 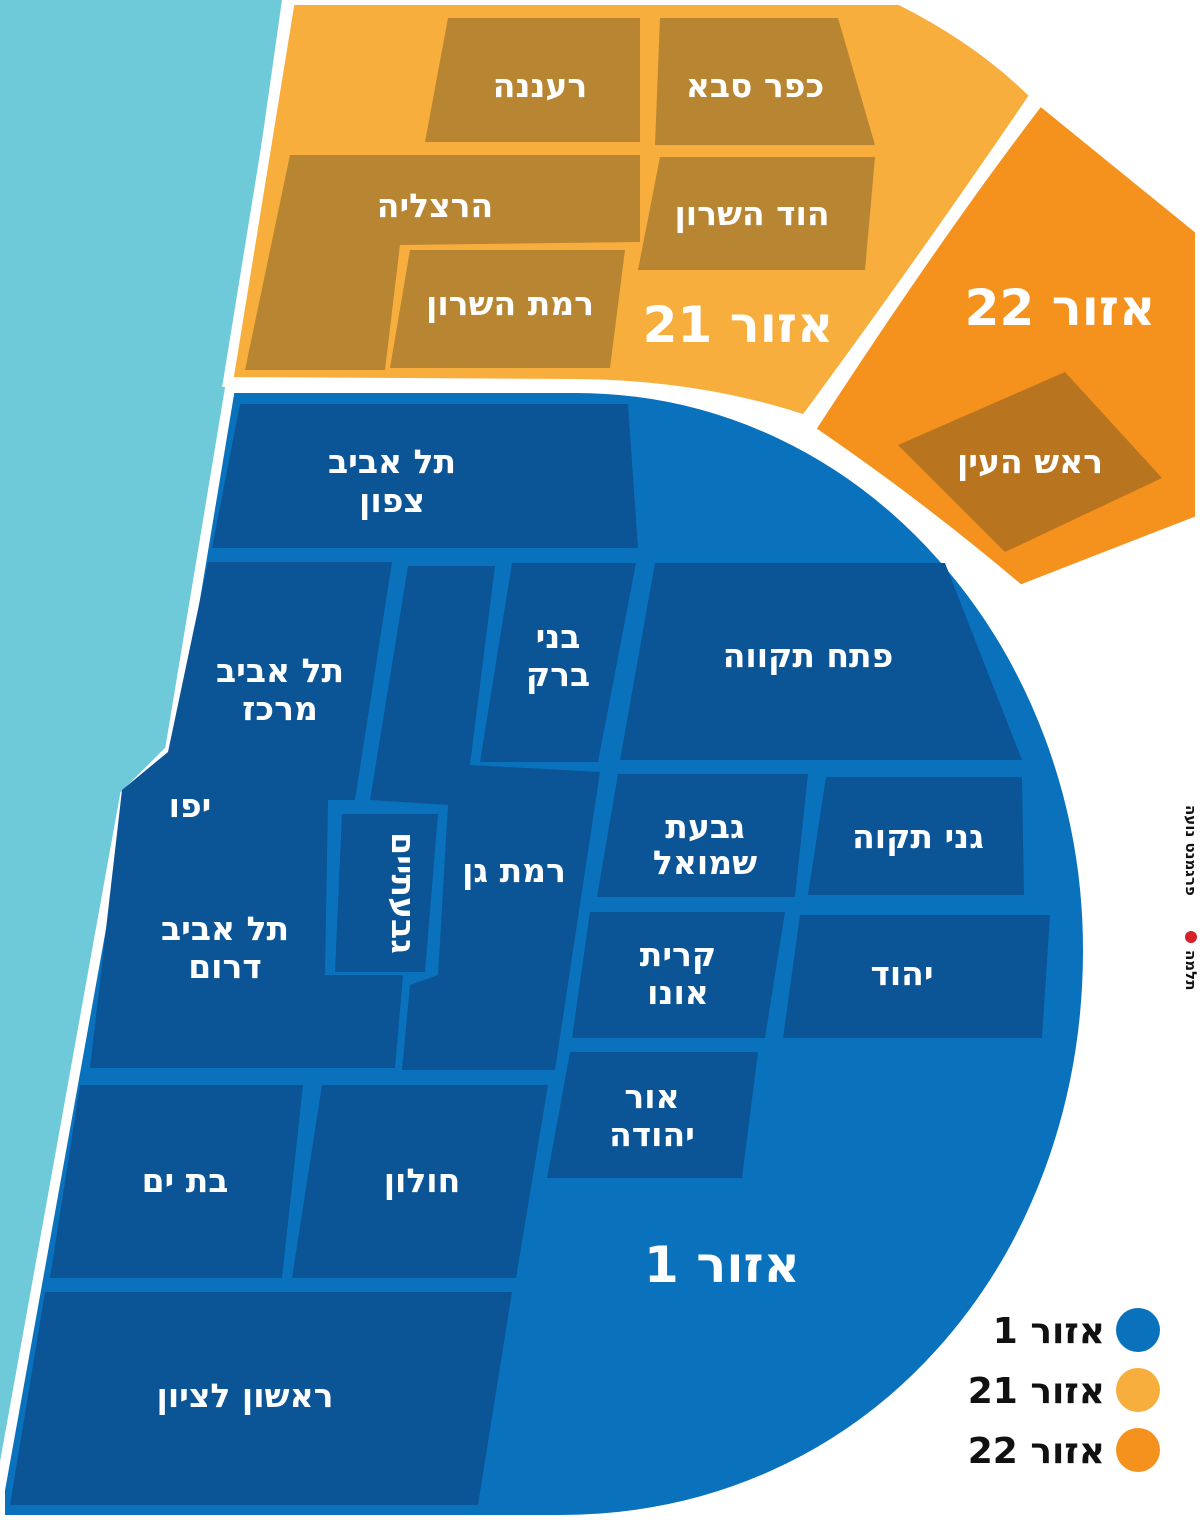 I want to click on givat-shmuel-block, so click(x=702, y=835).